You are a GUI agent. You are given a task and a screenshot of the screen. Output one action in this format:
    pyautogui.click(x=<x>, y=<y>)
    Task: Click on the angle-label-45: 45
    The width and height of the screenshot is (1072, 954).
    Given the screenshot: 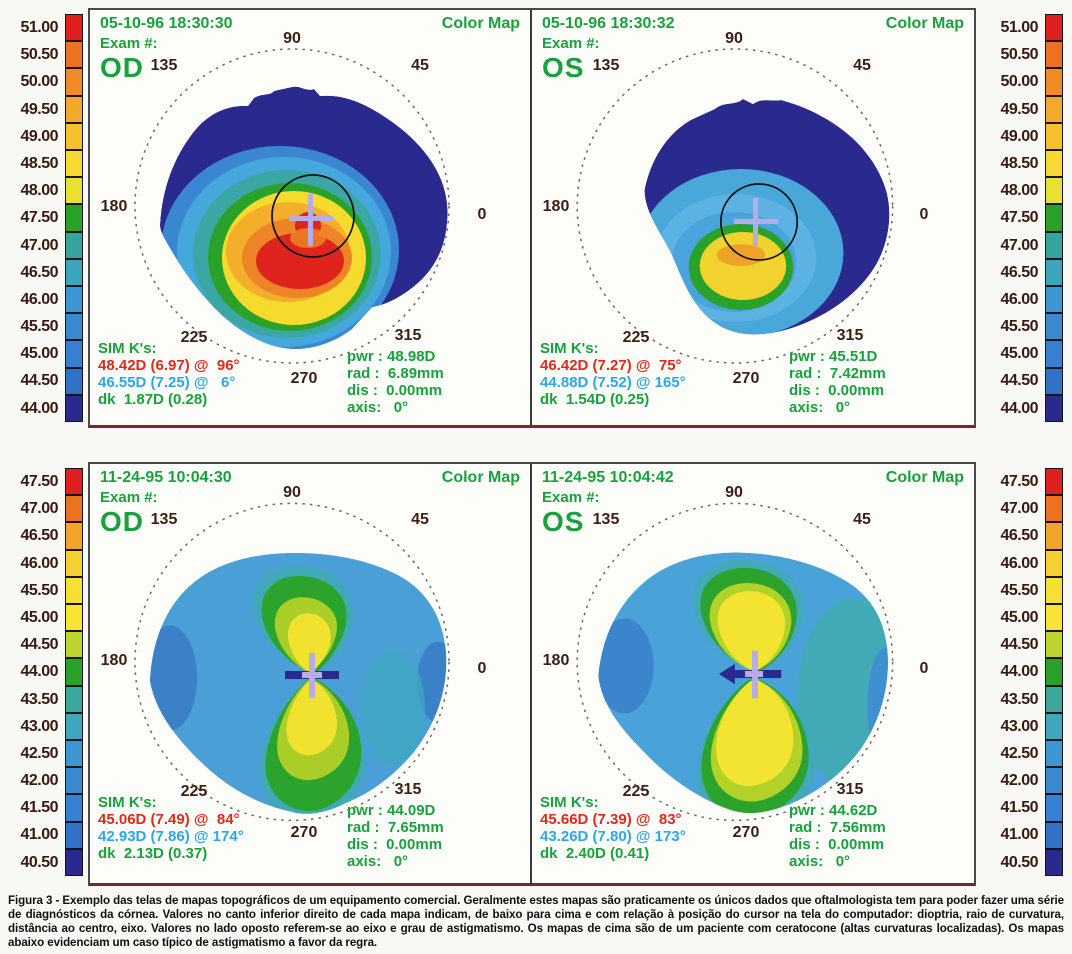 What is the action you would take?
    pyautogui.click(x=420, y=519)
    